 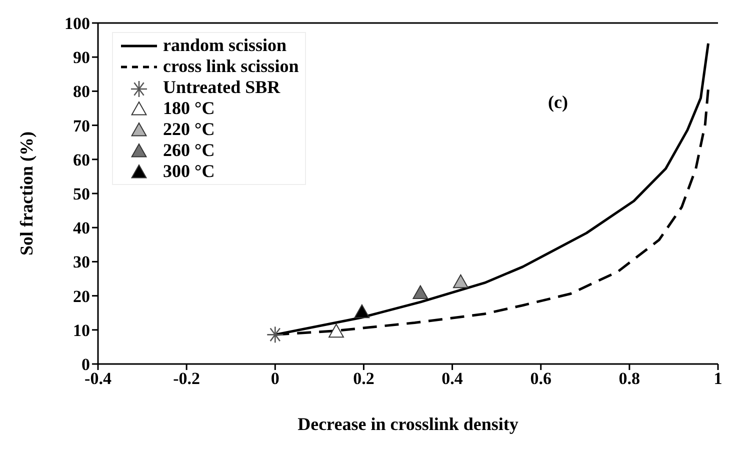 What do you see at coordinates (541, 378) in the screenshot?
I see `x-tick-label: 0.6` at bounding box center [541, 378].